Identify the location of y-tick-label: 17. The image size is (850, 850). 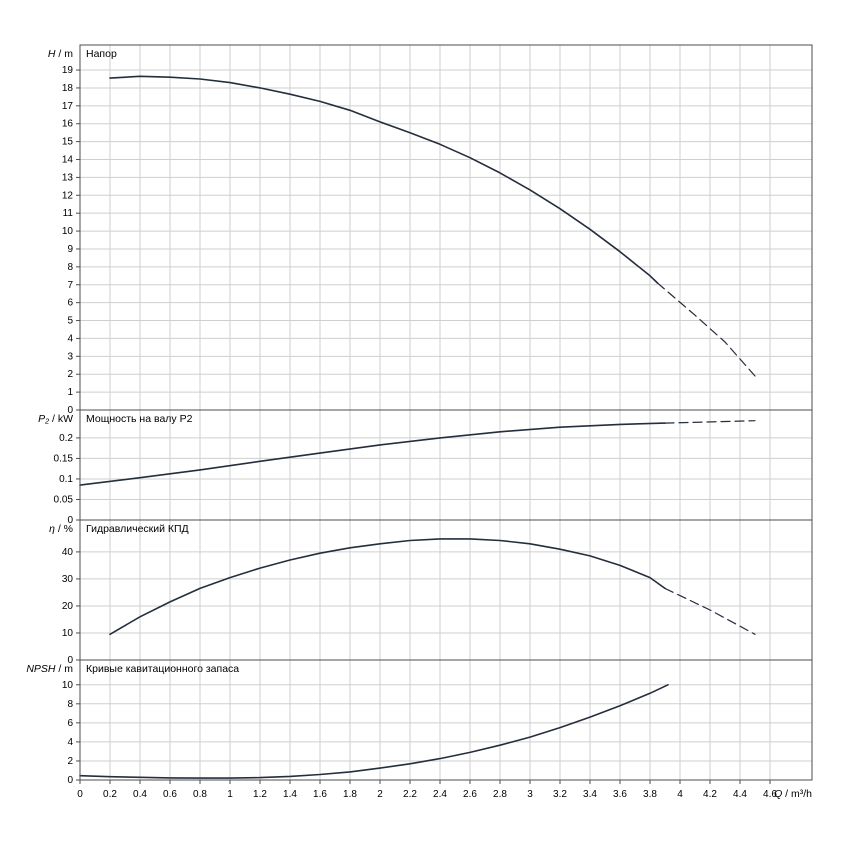
(68, 106).